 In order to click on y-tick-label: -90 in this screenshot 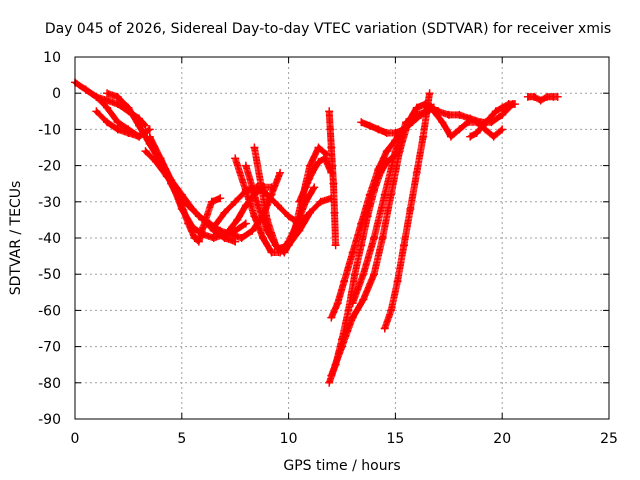, I will do `click(49, 420)`.